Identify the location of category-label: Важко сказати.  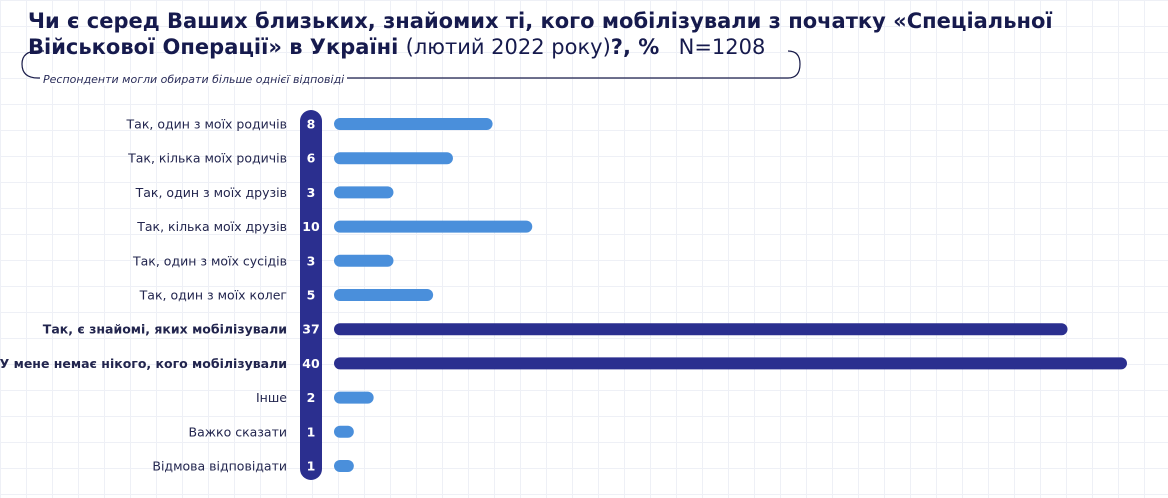
(238, 431).